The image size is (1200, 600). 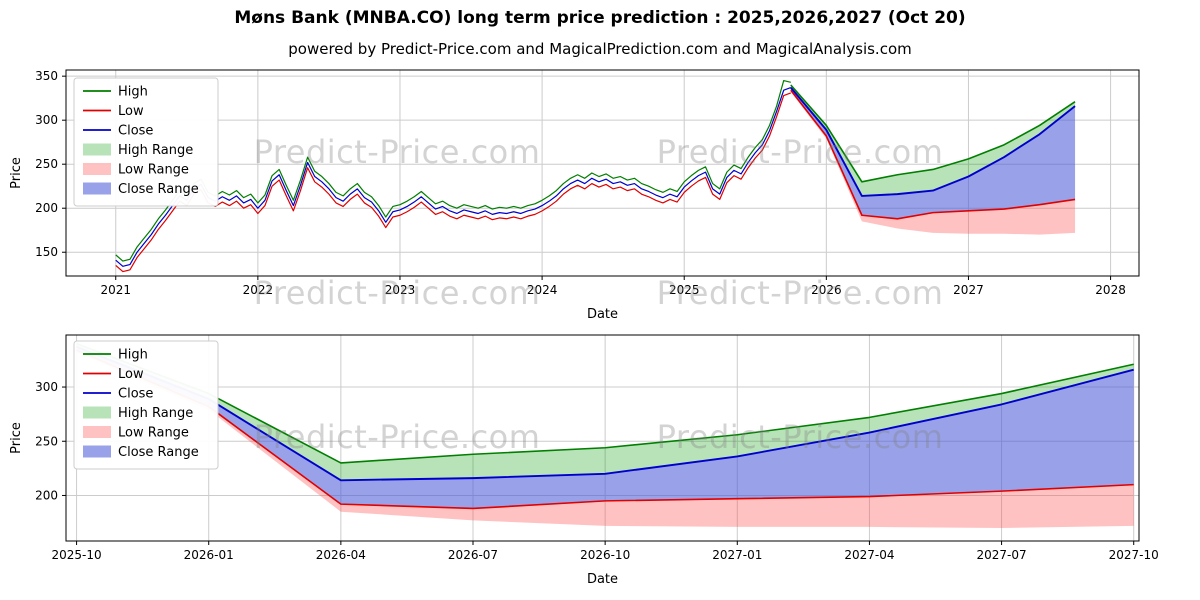 I want to click on svg-text: 2027-10, so click(x=1134, y=555).